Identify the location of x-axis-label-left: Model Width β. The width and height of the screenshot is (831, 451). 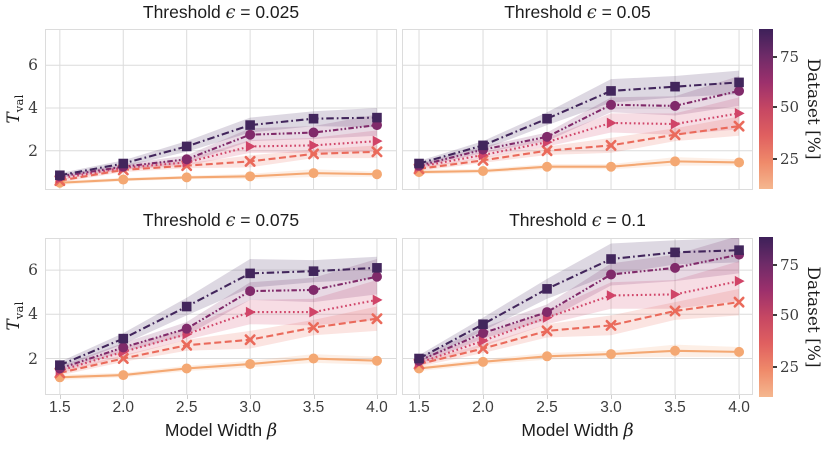
(221, 430).